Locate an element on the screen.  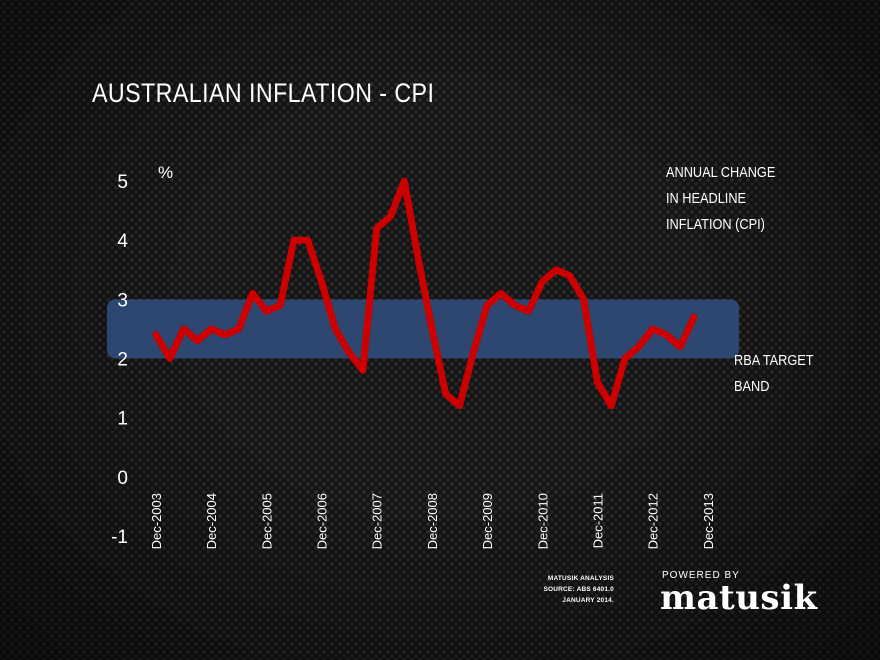
rba-target-band is located at coordinates (423, 329).